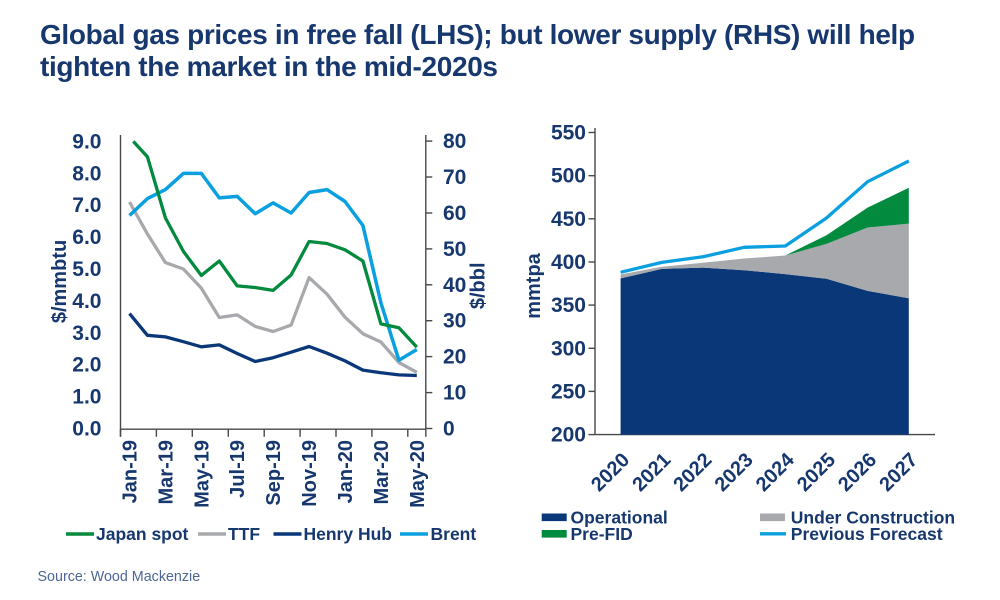 The width and height of the screenshot is (1000, 600). Describe the element at coordinates (86, 269) in the screenshot. I see `svg-text: 5.0` at that location.